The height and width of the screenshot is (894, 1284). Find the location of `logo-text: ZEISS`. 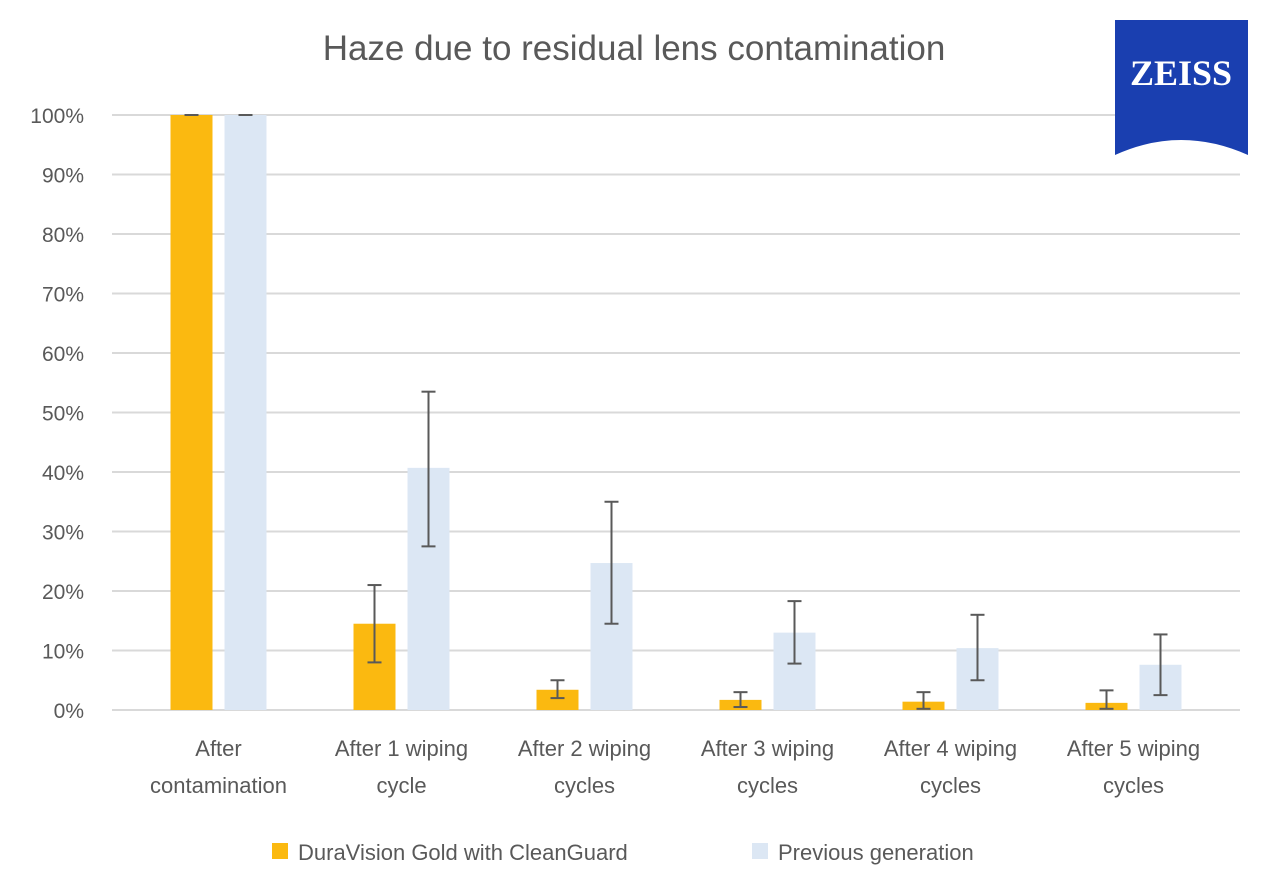

logo-text: ZEISS is located at coordinates (1181, 73).